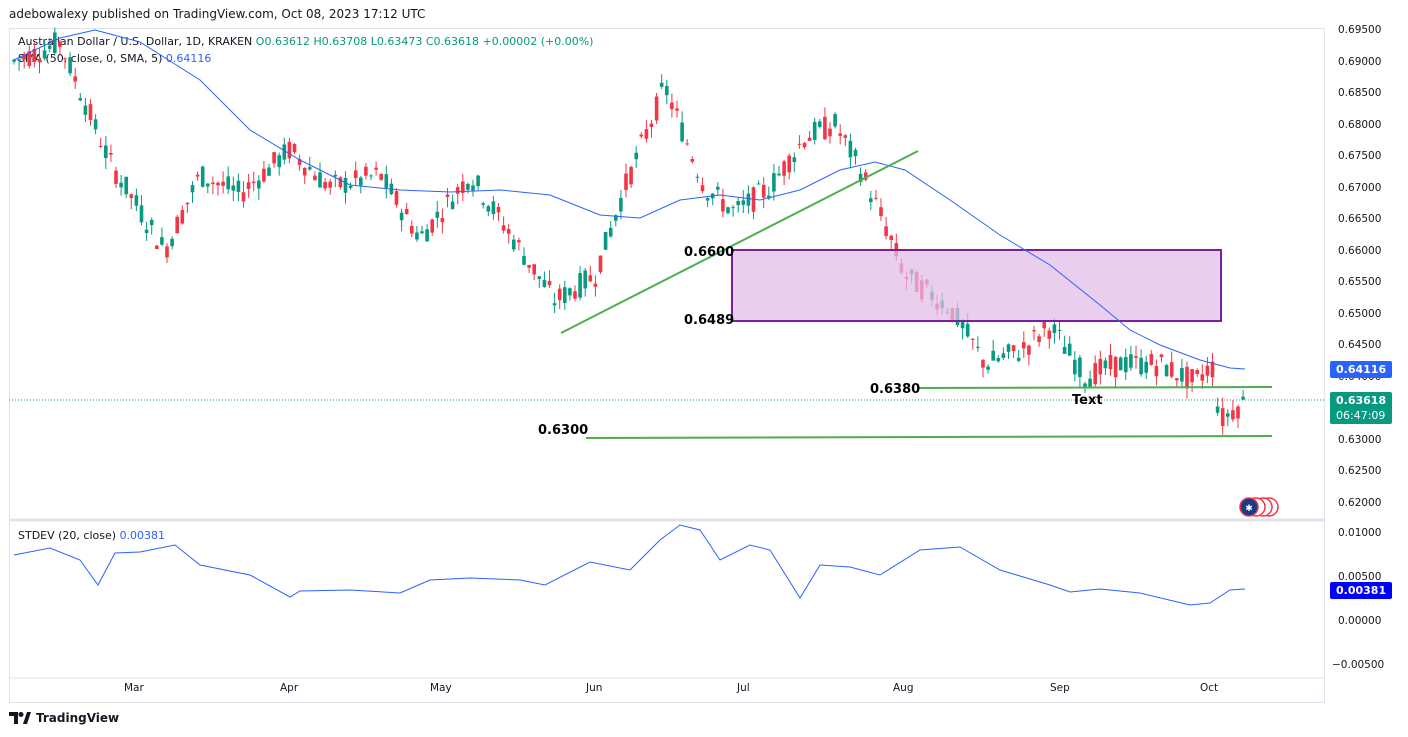 This screenshot has height=737, width=1408. What do you see at coordinates (64, 718) in the screenshot?
I see `tradingview-logo: TradingView` at bounding box center [64, 718].